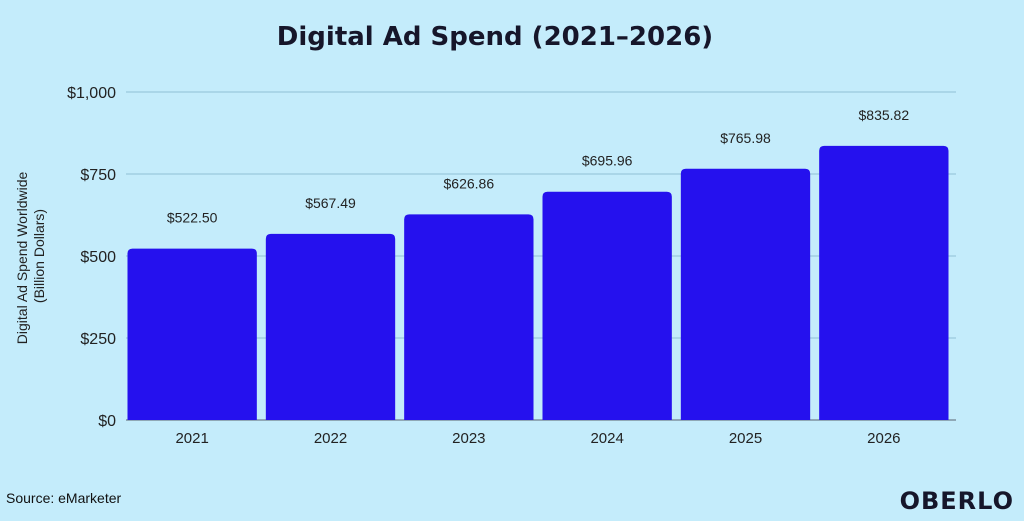 This screenshot has height=521, width=1024. What do you see at coordinates (107, 421) in the screenshot?
I see `y-tick-label: $0` at bounding box center [107, 421].